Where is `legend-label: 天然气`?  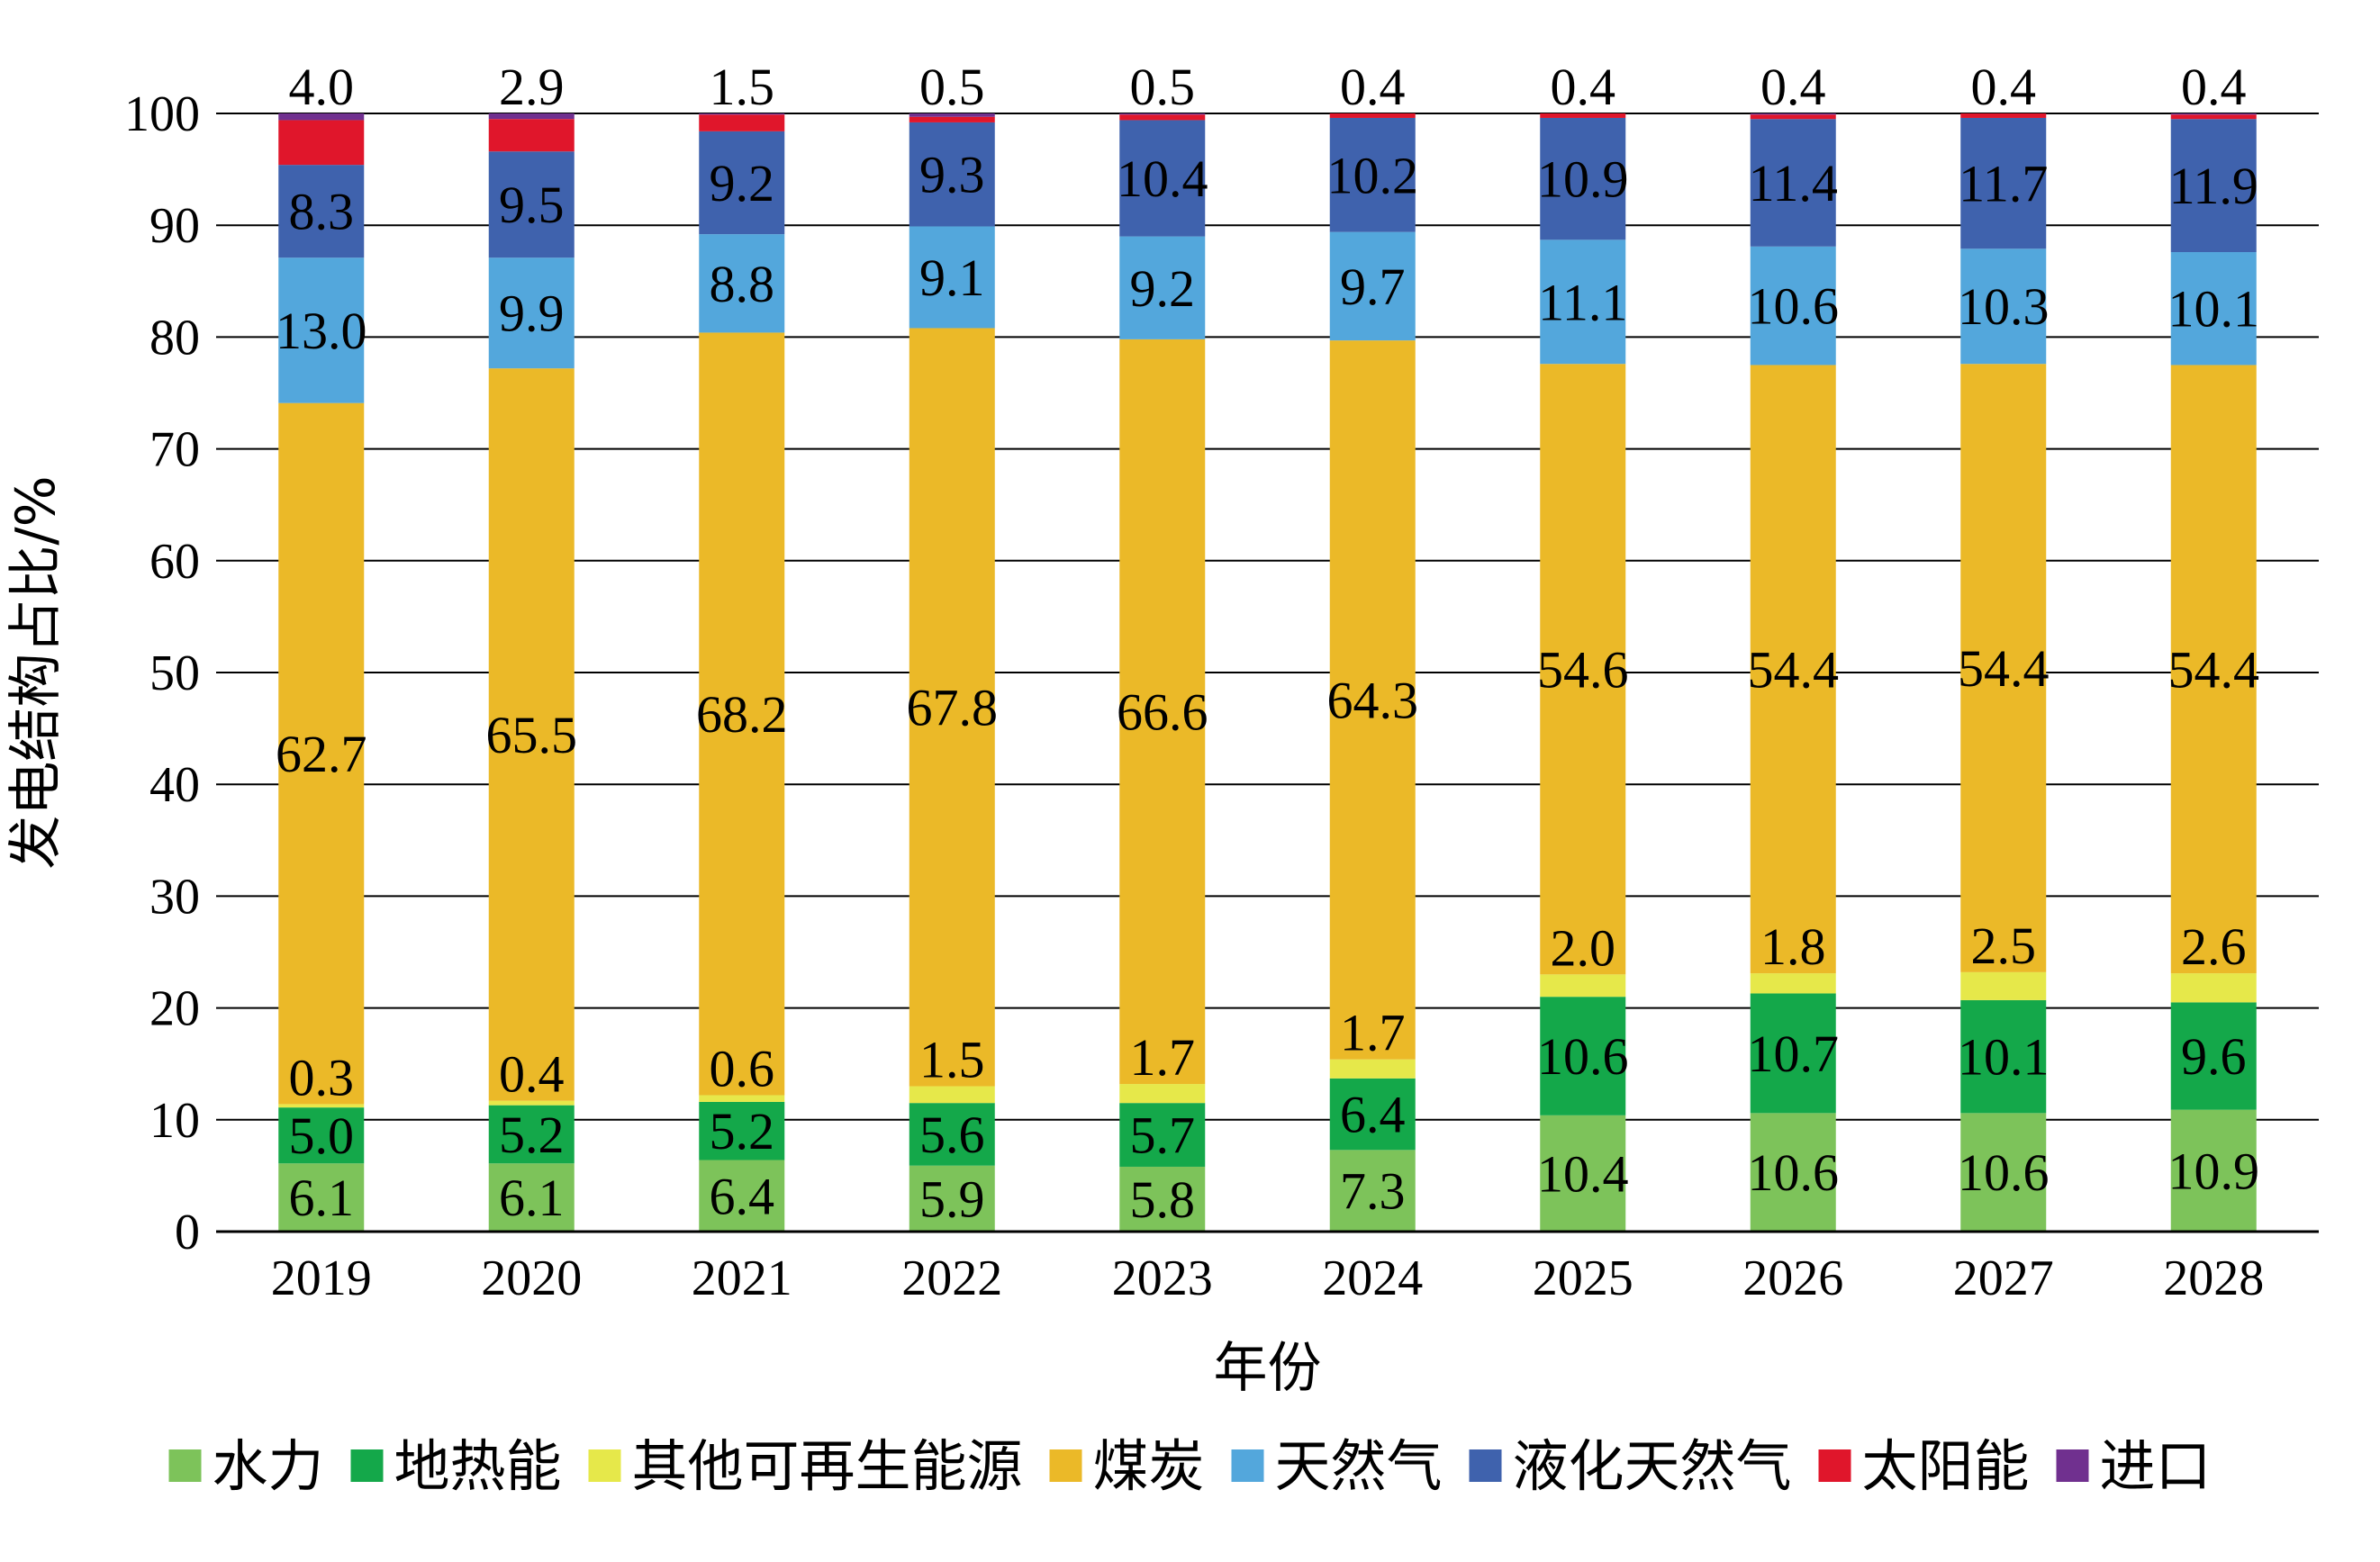
legend-label: 天然气 is located at coordinates (1359, 1466).